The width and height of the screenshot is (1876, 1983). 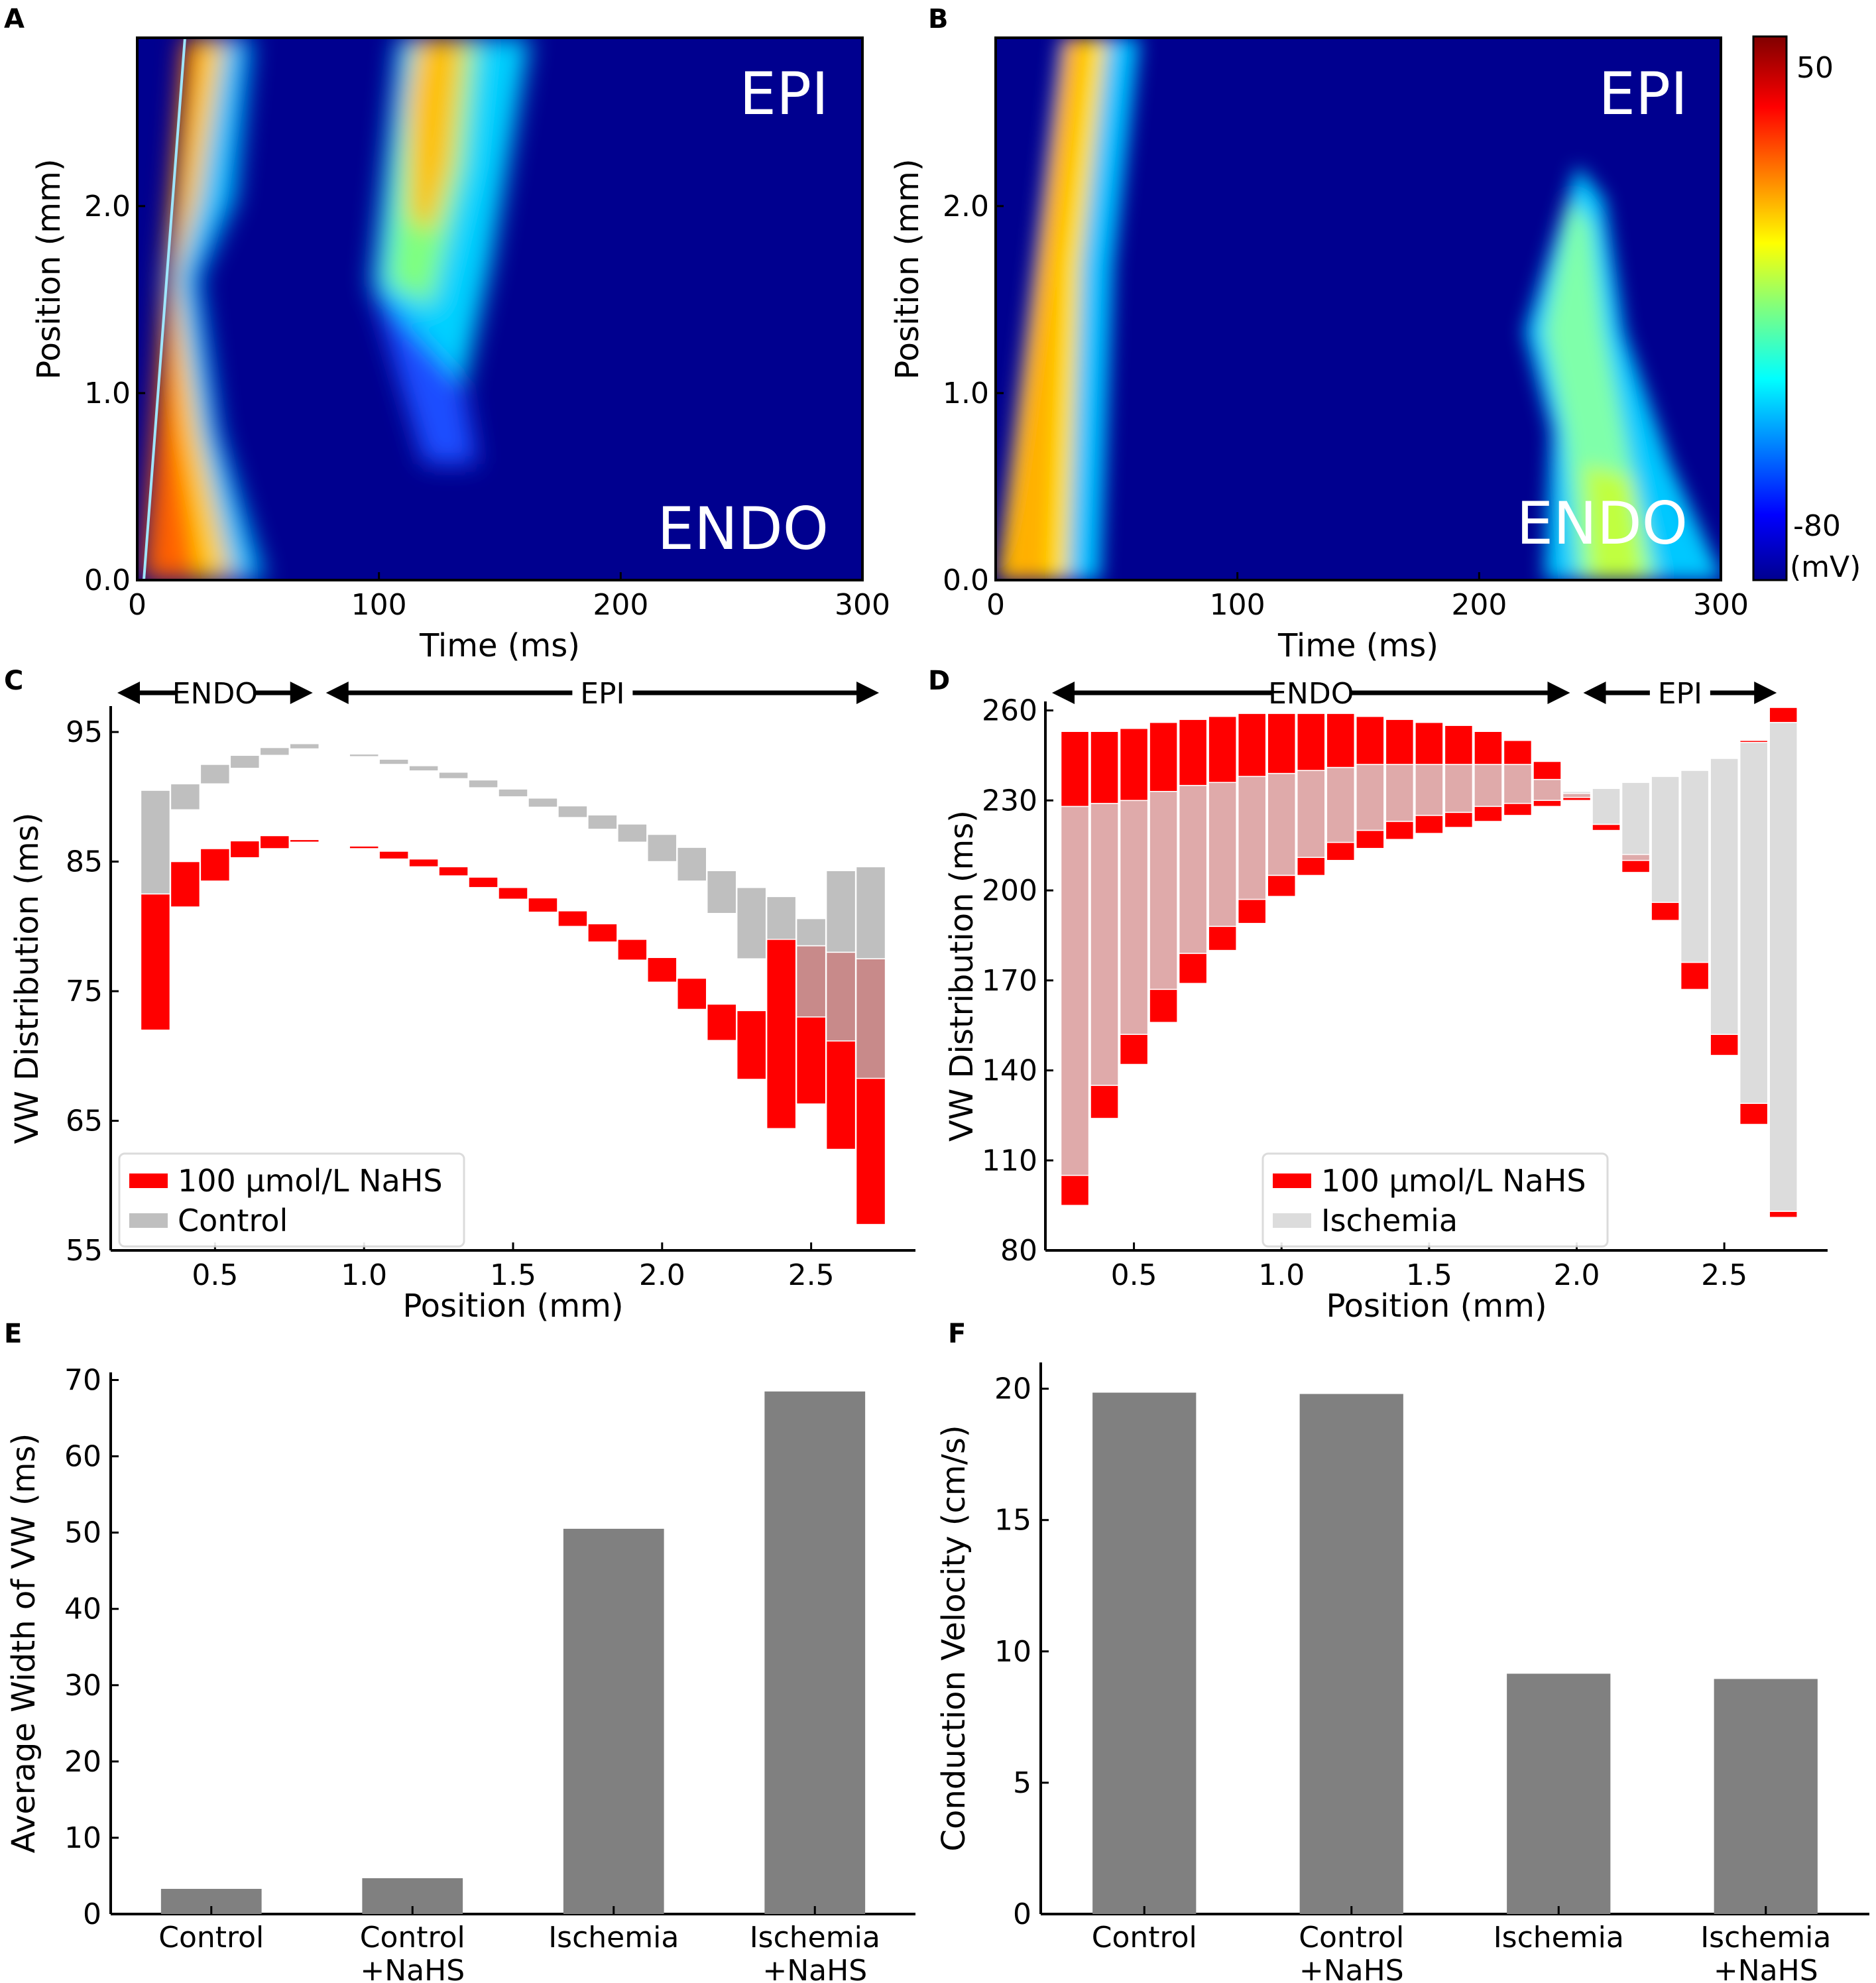 What do you see at coordinates (1351, 1937) in the screenshot?
I see `panel-f-xtick-label: Control` at bounding box center [1351, 1937].